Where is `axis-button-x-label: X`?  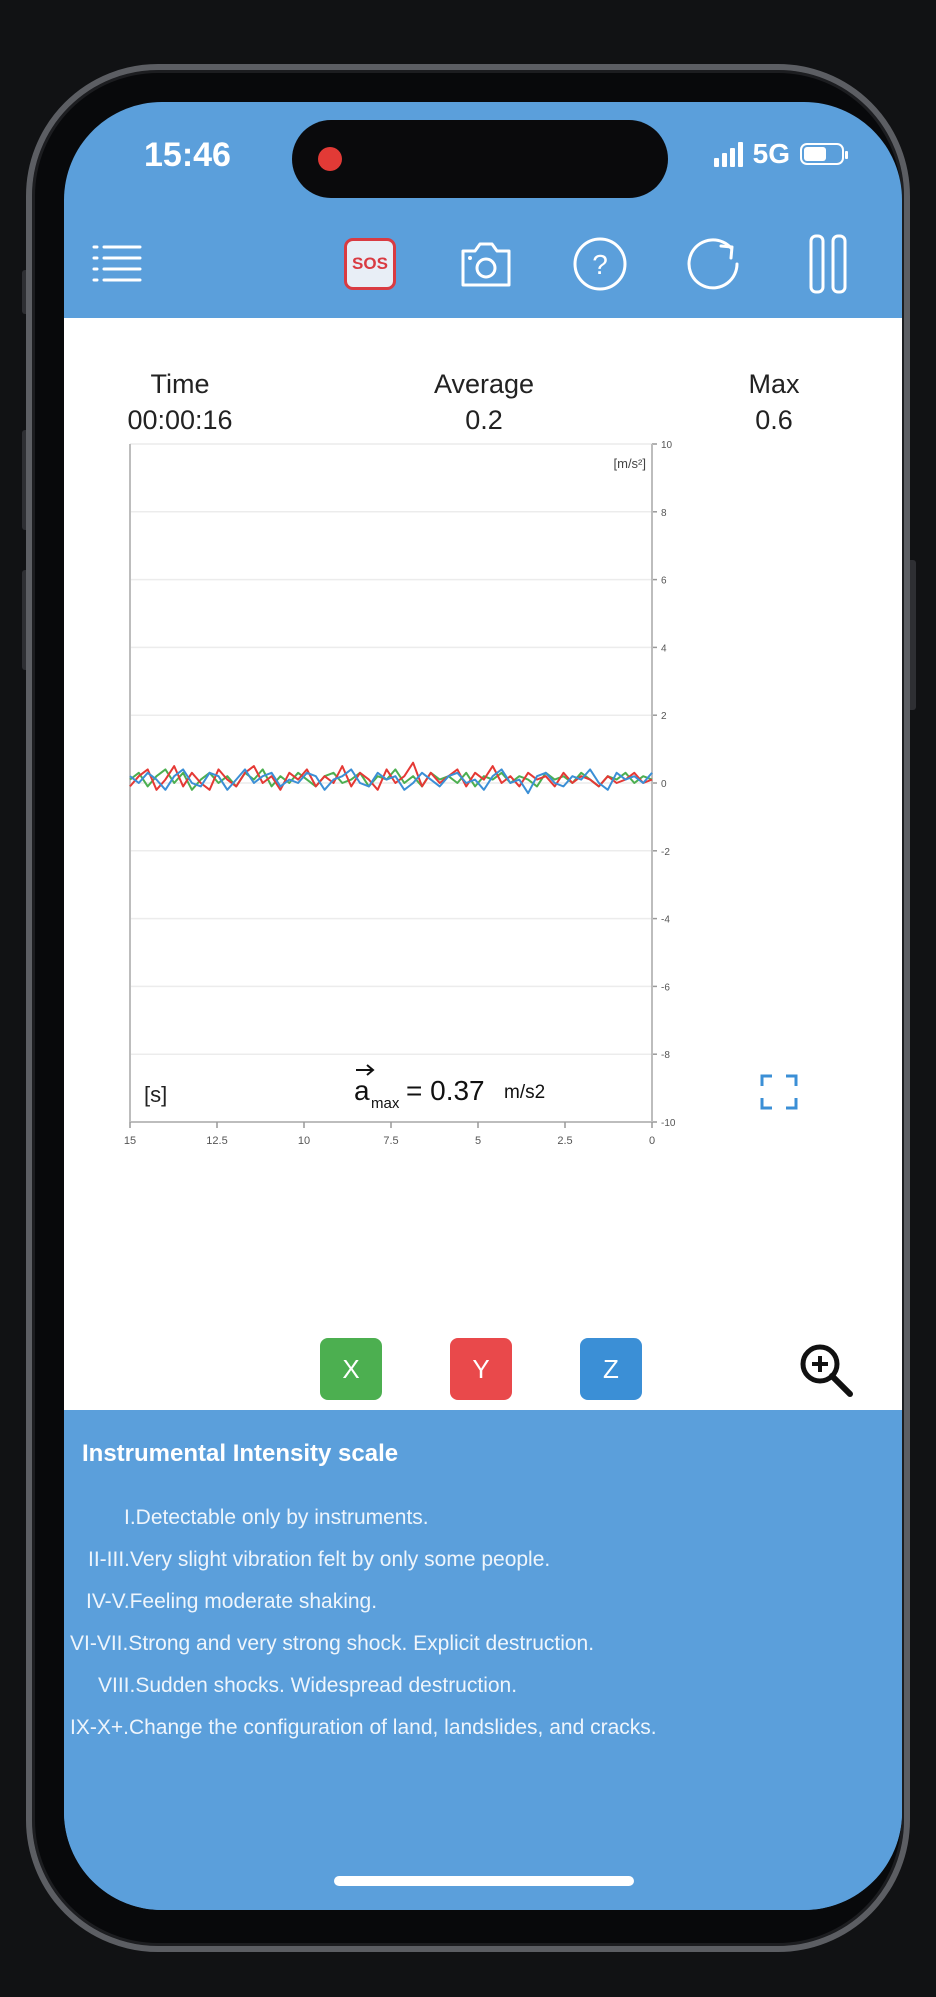
axis-button-x-label: X is located at coordinates (351, 1368).